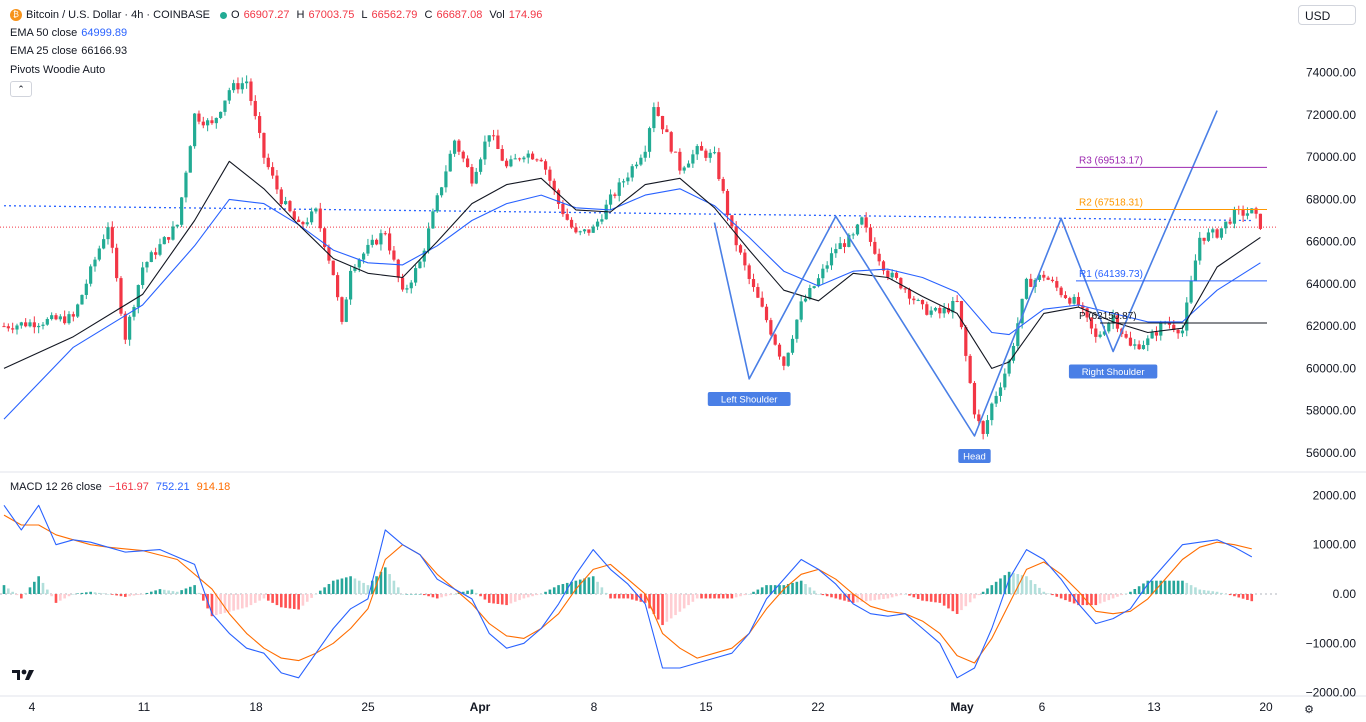 This screenshot has width=1366, height=722. I want to click on time-tick-label: 11, so click(144, 707).